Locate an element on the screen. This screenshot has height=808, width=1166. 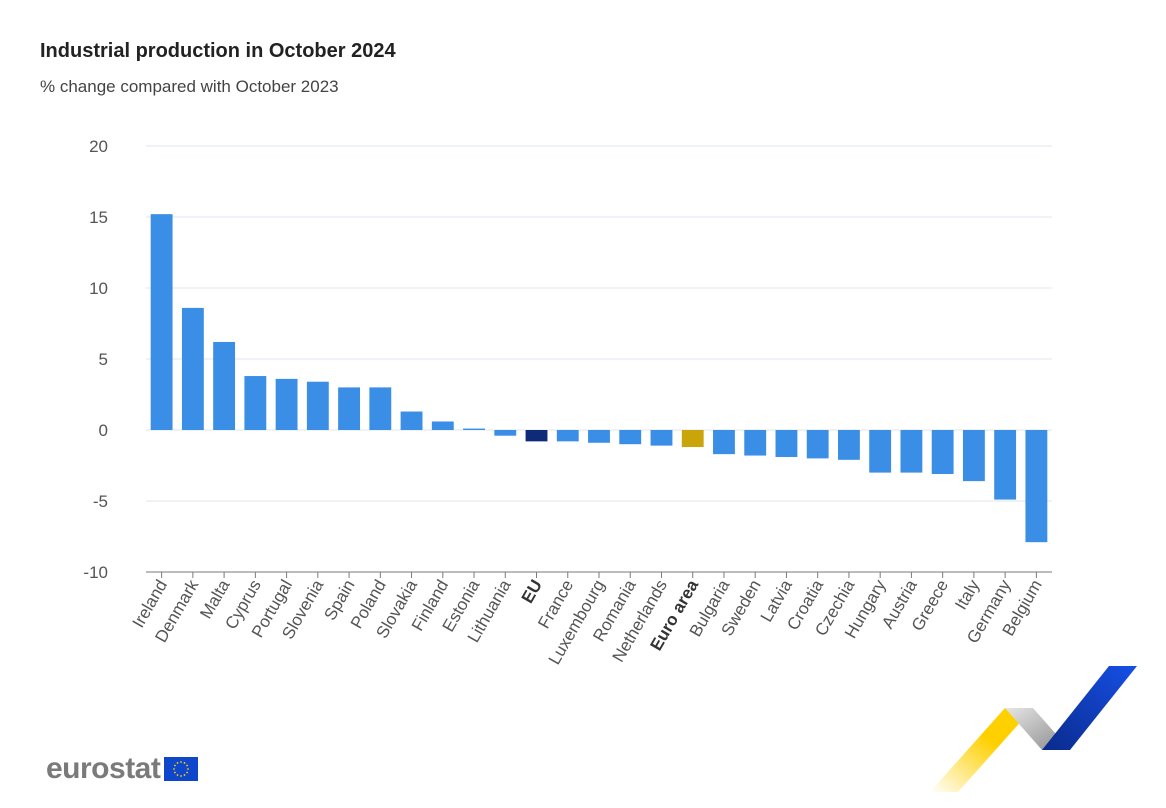
bar-hungary is located at coordinates (880, 451).